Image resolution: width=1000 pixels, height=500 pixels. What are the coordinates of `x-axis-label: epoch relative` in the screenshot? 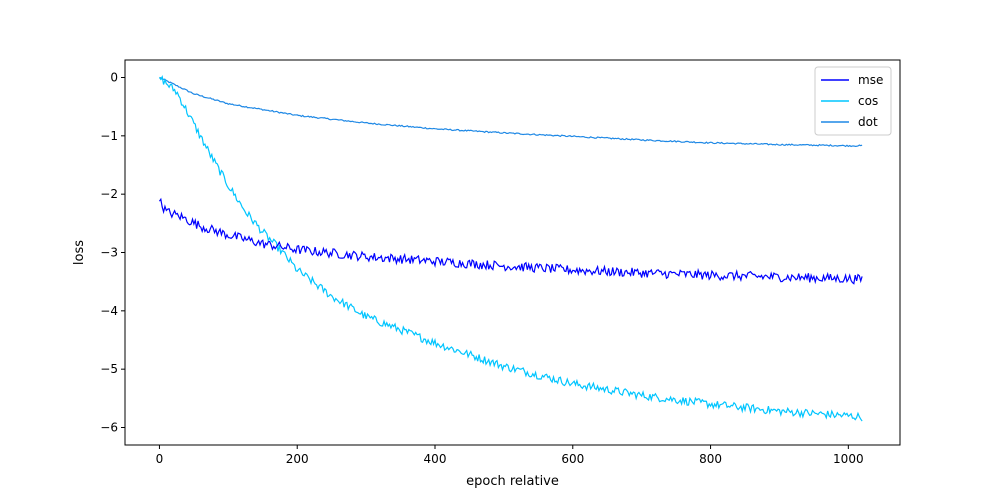 It's located at (512, 481).